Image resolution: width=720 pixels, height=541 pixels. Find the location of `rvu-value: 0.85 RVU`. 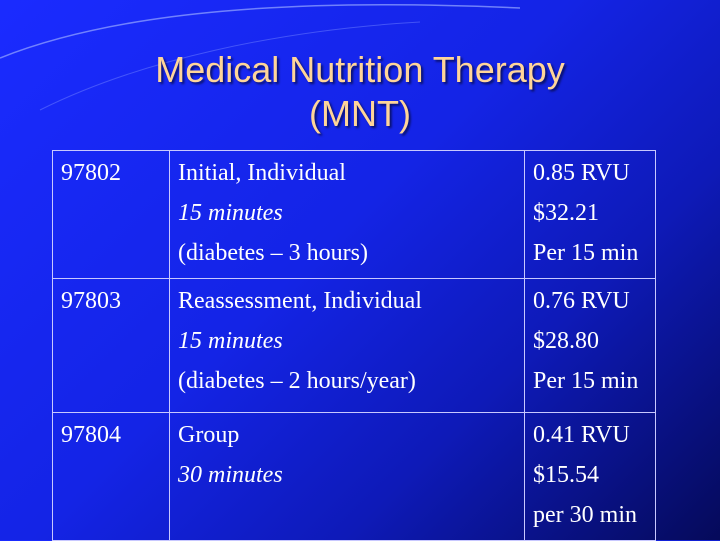

rvu-value: 0.85 RVU is located at coordinates (581, 173).